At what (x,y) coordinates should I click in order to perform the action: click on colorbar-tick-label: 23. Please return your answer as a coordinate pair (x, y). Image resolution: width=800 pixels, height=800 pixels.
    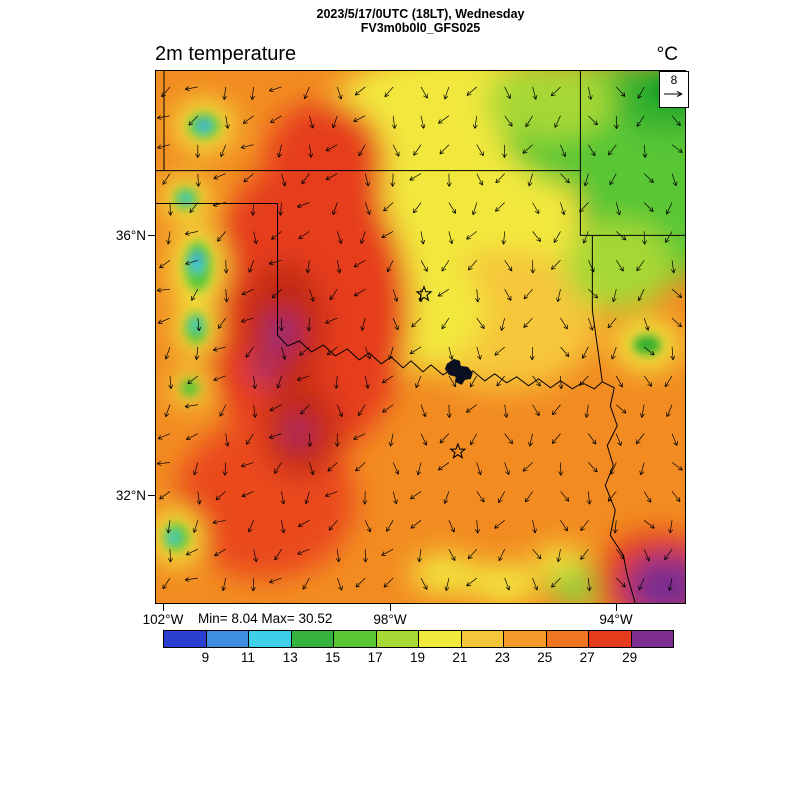
    Looking at the image, I should click on (502, 657).